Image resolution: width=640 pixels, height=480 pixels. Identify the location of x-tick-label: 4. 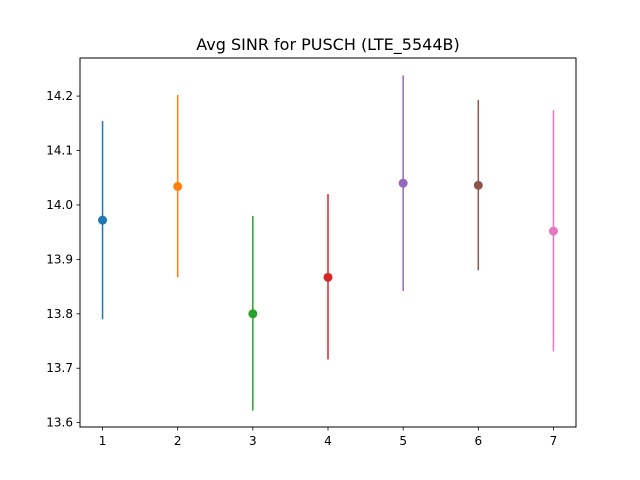
(328, 441).